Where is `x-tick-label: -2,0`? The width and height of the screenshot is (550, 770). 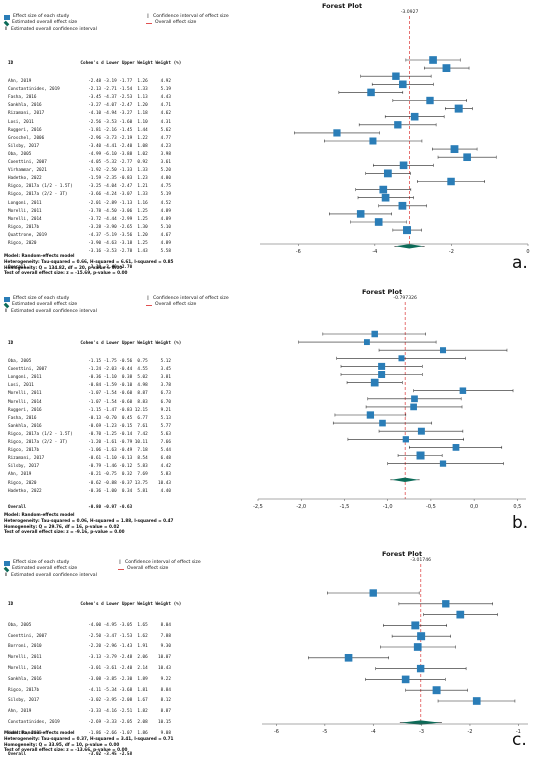
x-tick-label: -2,0 is located at coordinates (301, 507).